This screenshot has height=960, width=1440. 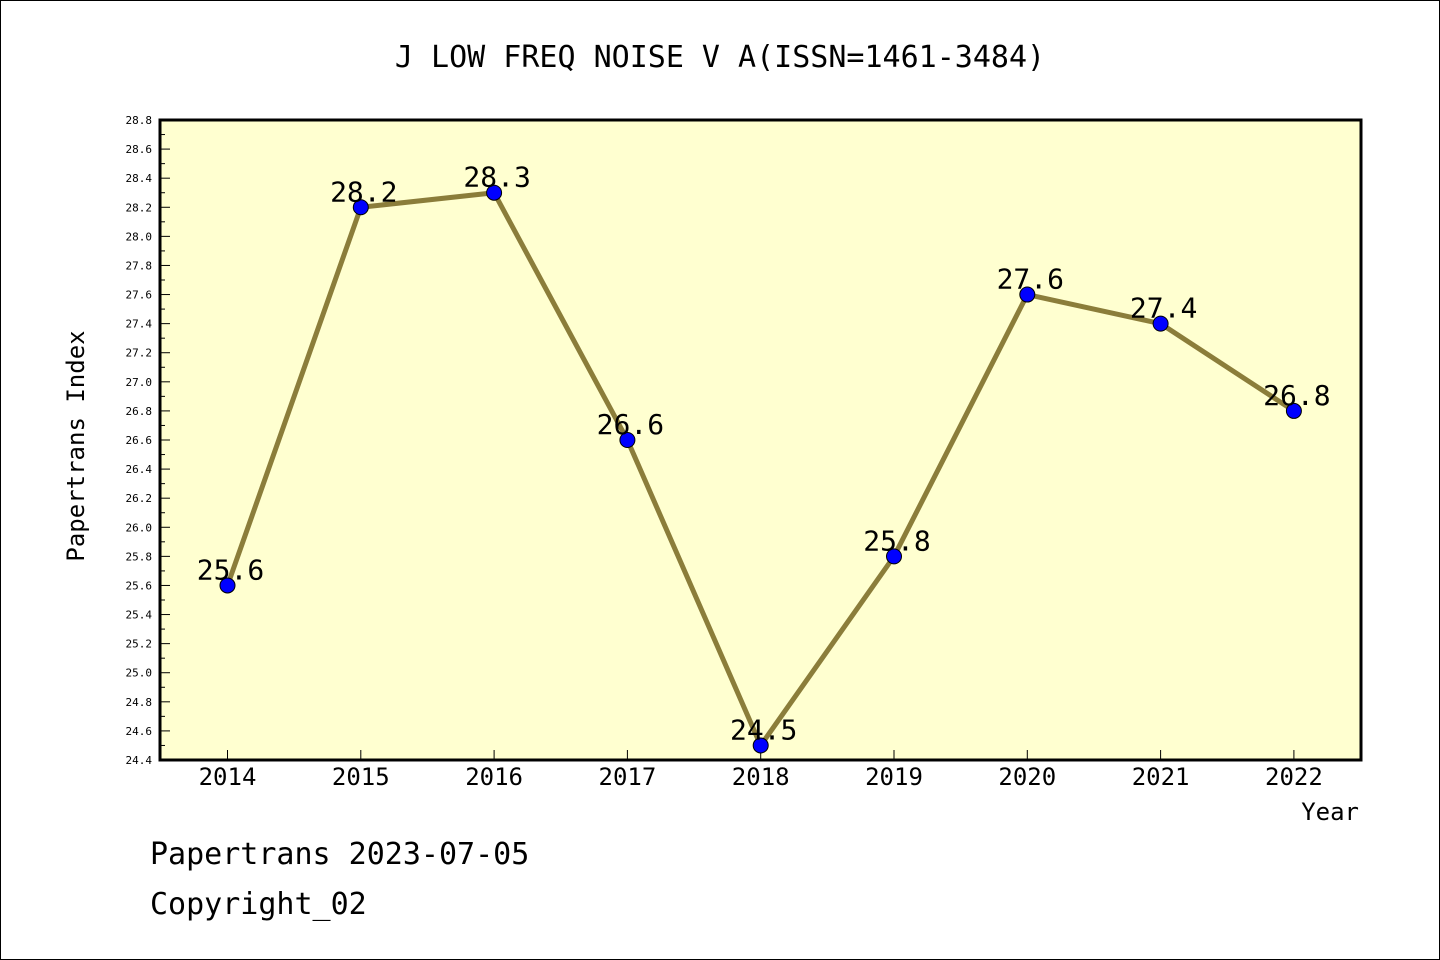 What do you see at coordinates (627, 440) in the screenshot?
I see `data-point-2017` at bounding box center [627, 440].